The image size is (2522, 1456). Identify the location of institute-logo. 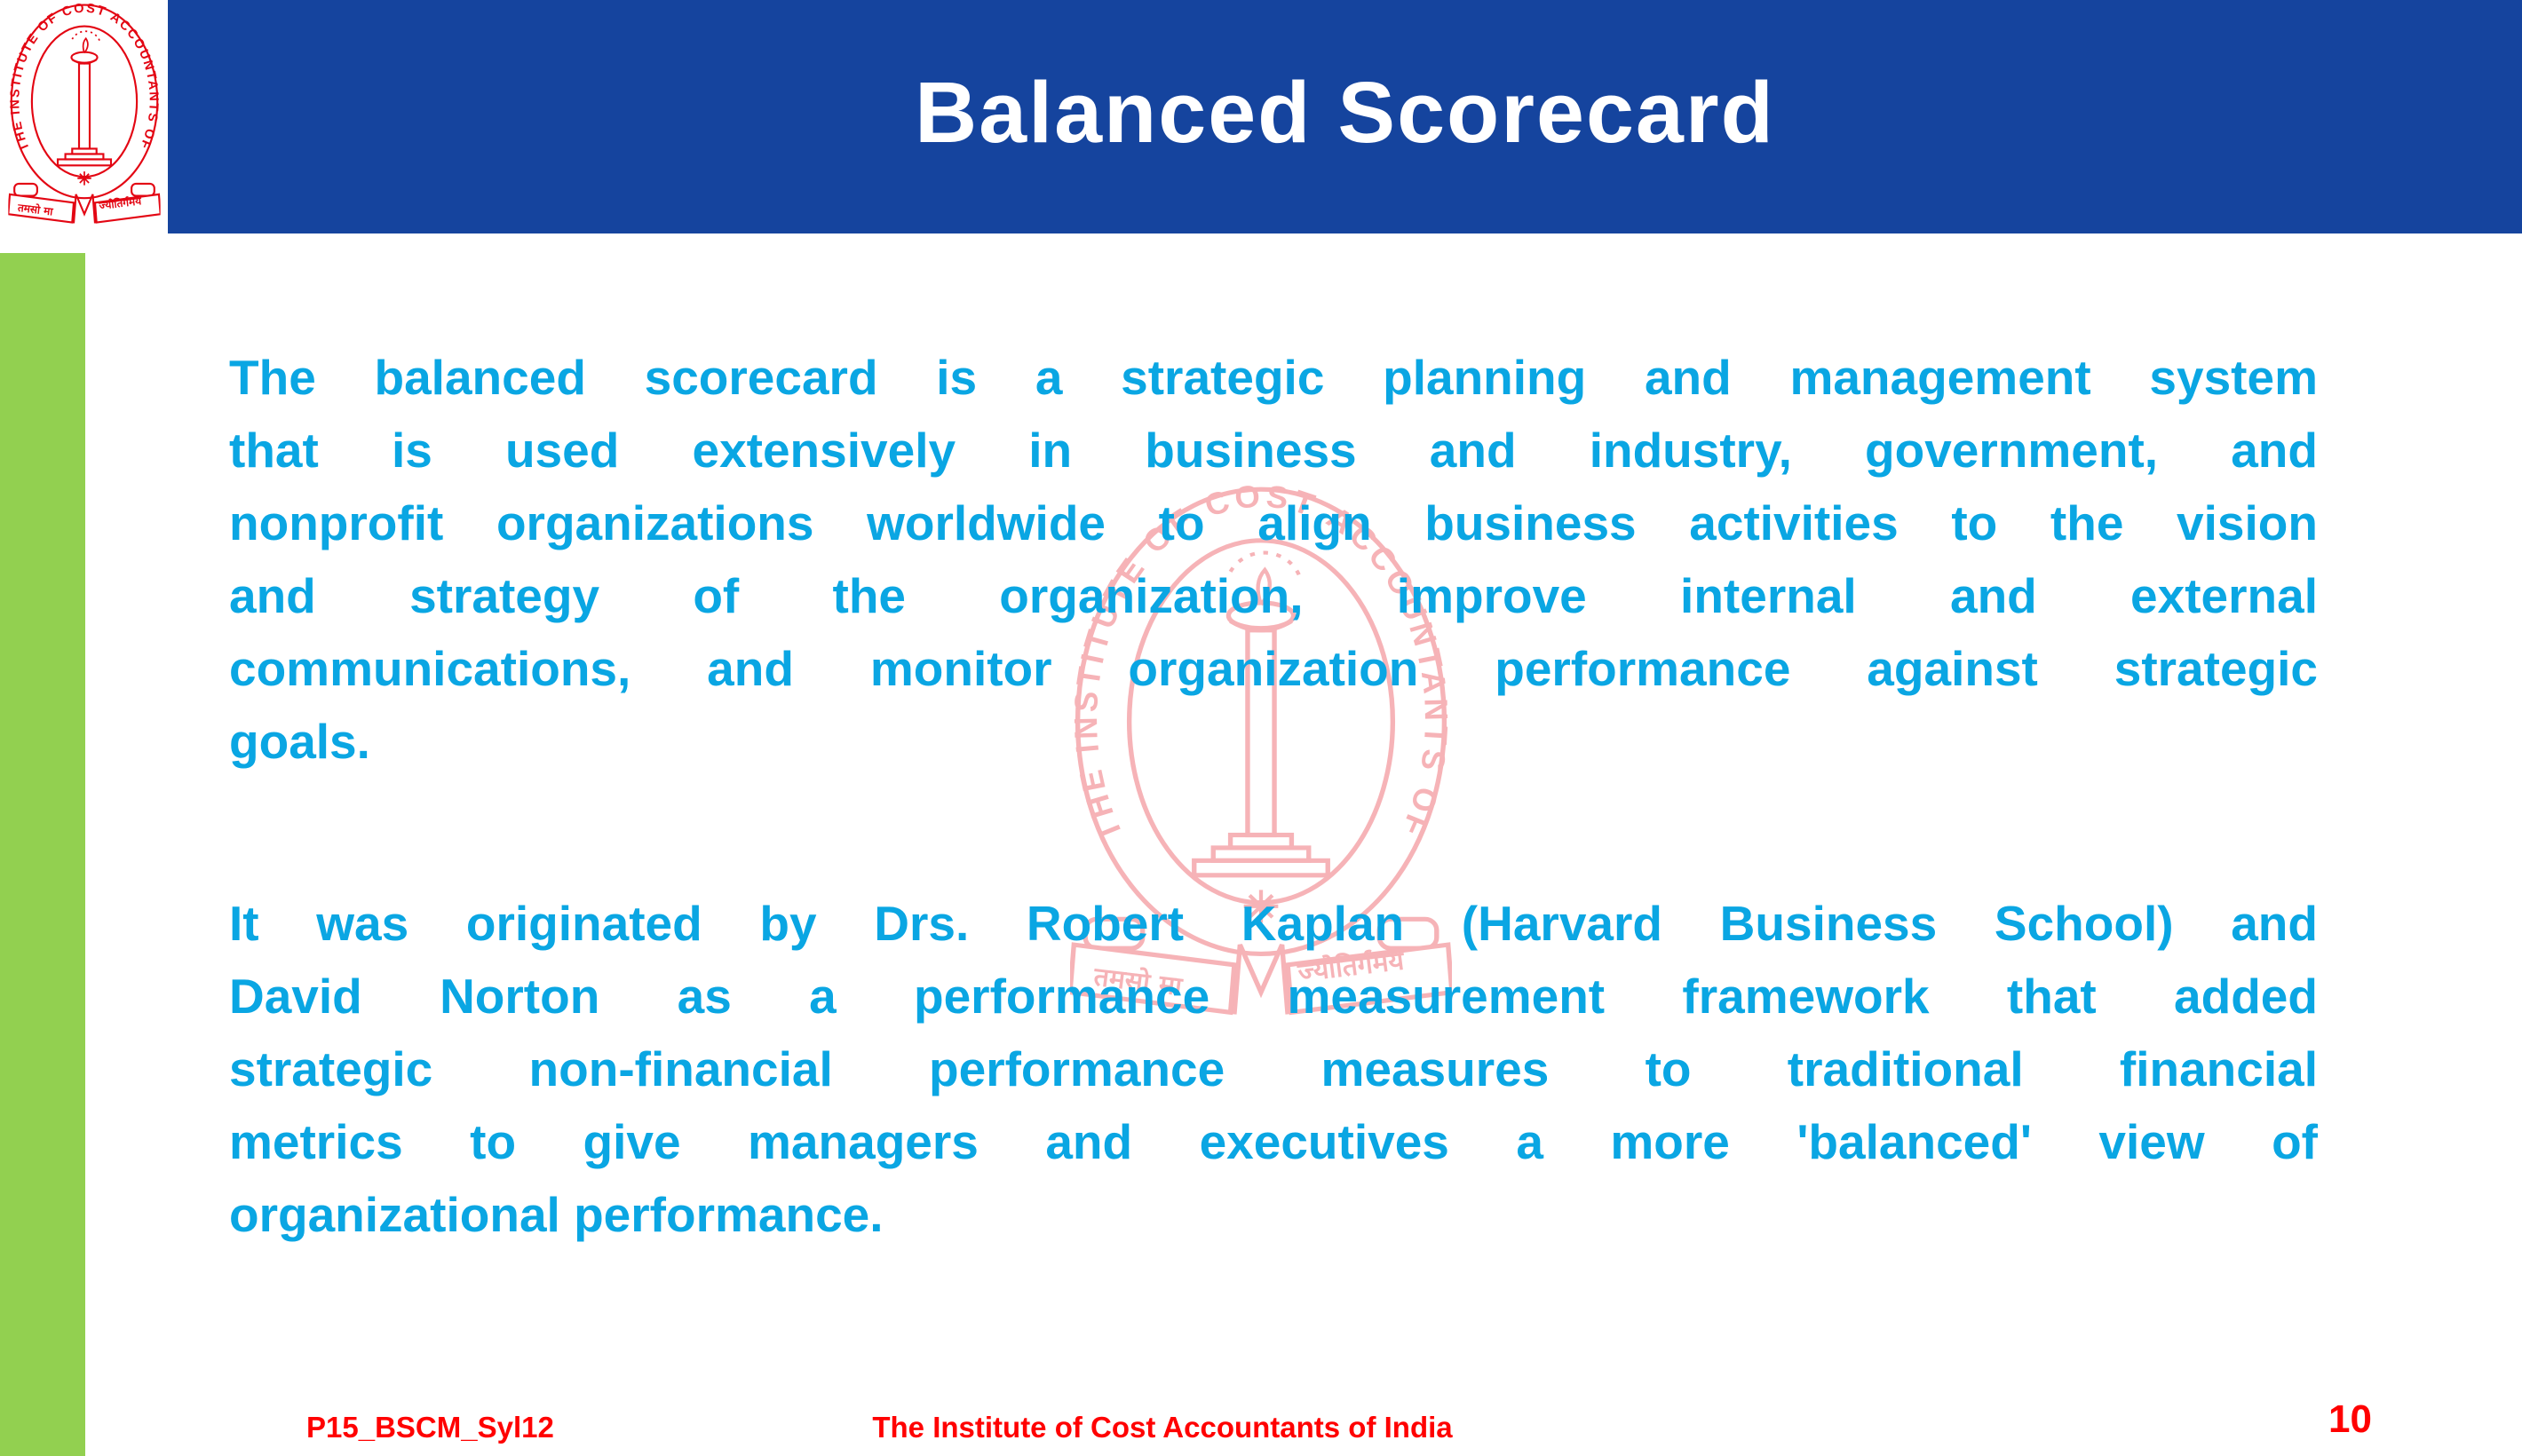
(84, 116).